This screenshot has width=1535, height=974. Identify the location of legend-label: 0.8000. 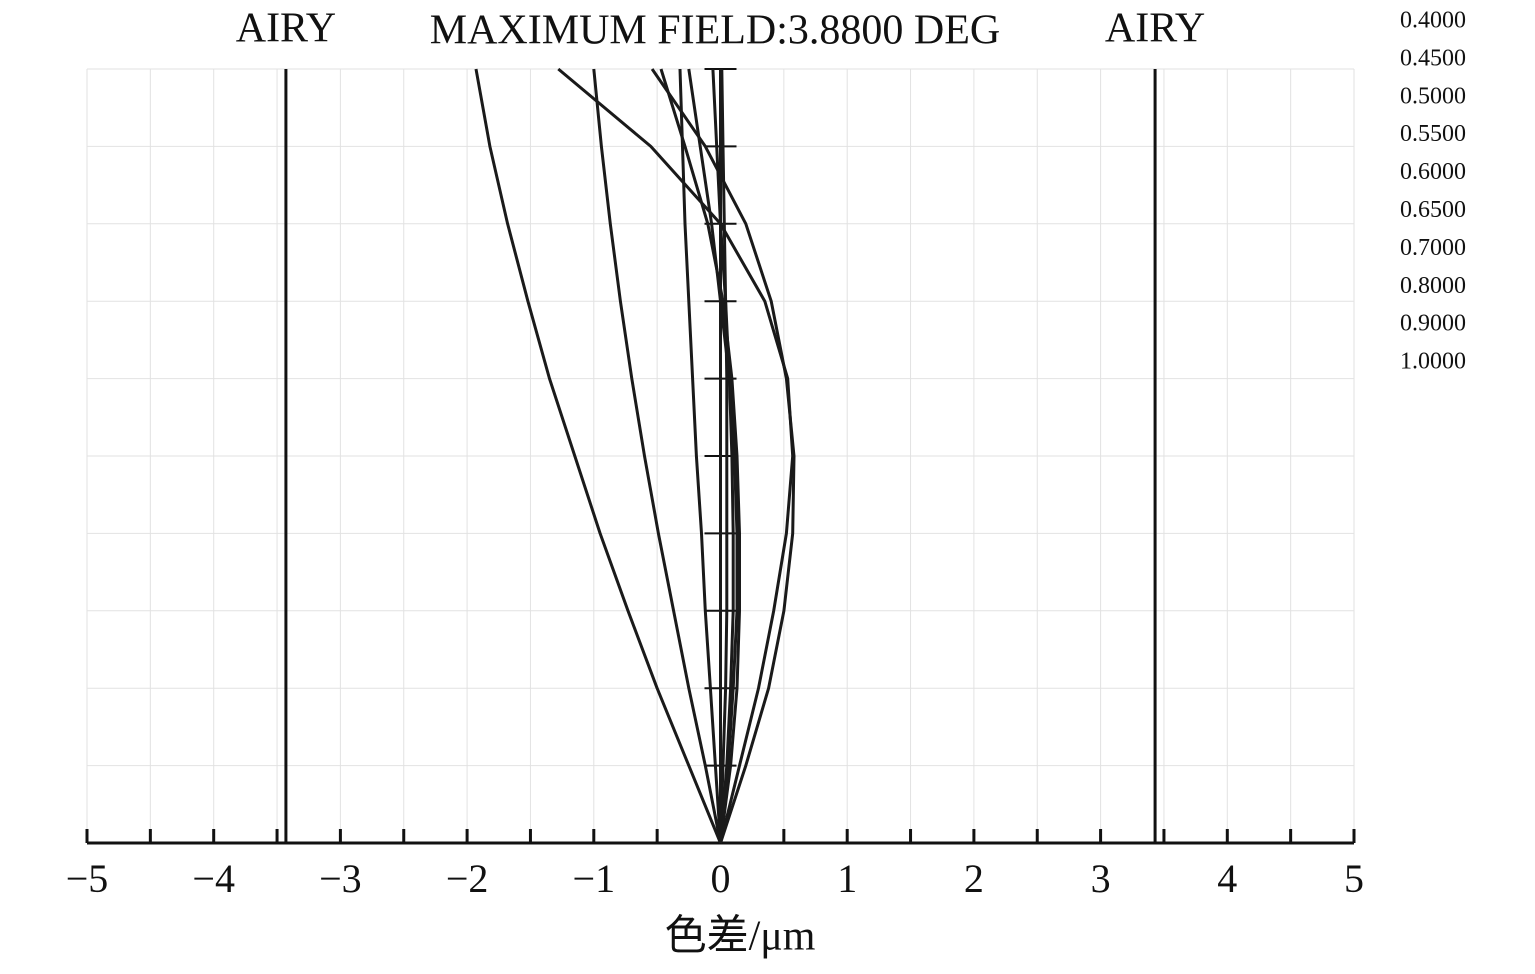
(1433, 286).